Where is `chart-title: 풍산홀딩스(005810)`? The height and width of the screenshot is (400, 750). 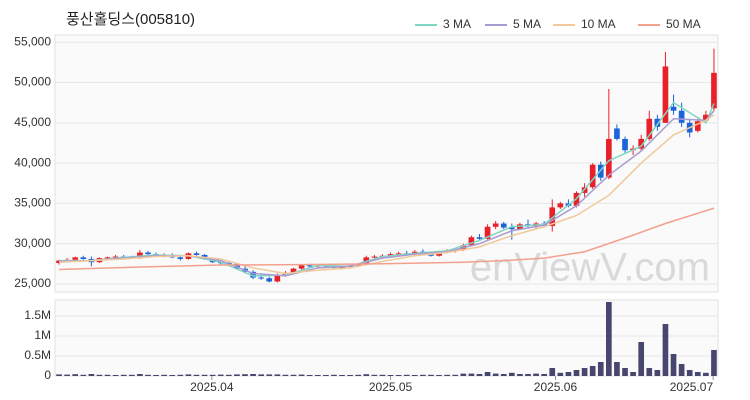
chart-title: 풍산홀딩스(005810) is located at coordinates (130, 19).